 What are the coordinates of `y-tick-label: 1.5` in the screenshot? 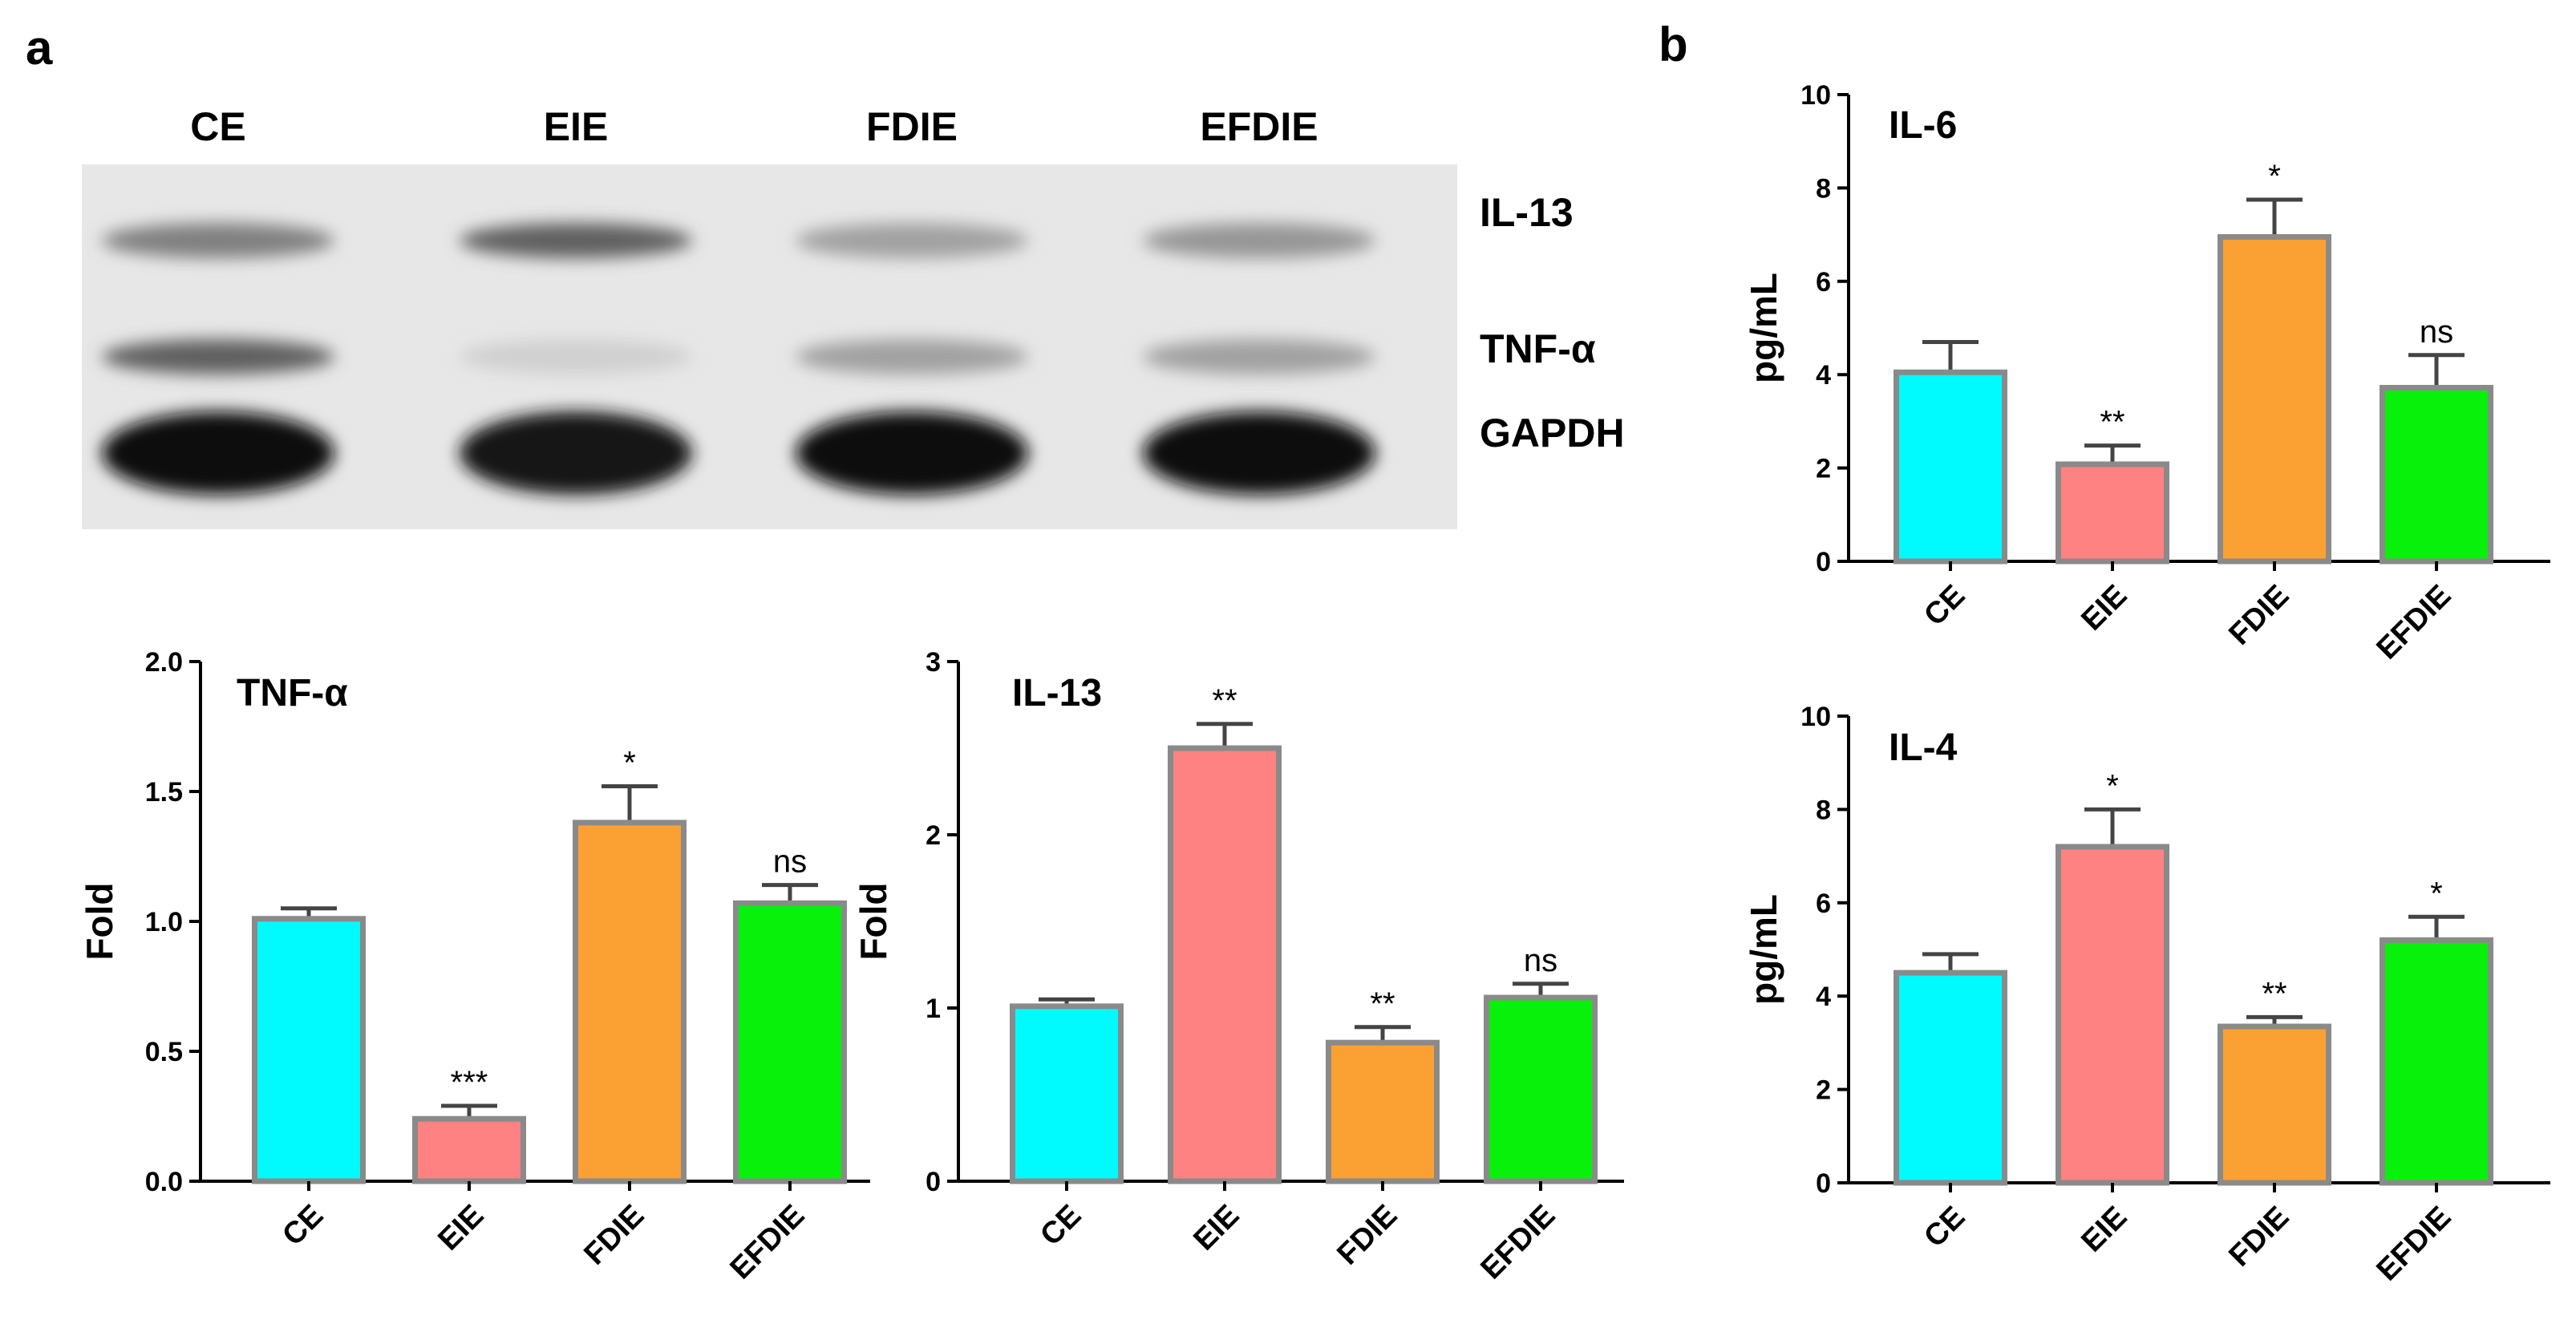 It's located at (164, 792).